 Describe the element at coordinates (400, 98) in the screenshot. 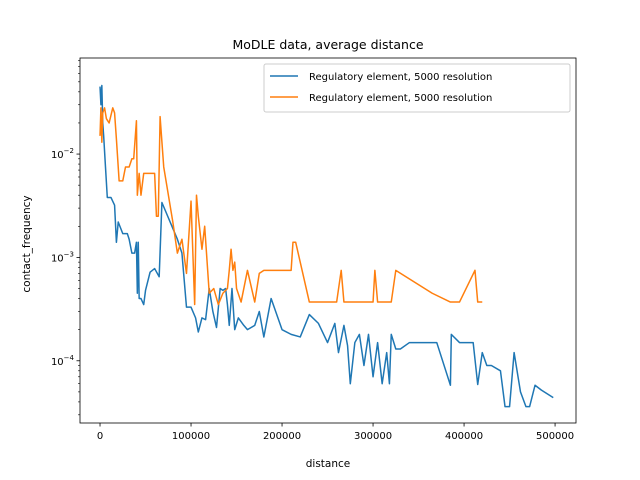

I see `legend-label-series-2: Regulatory element, 5000 resolution` at that location.